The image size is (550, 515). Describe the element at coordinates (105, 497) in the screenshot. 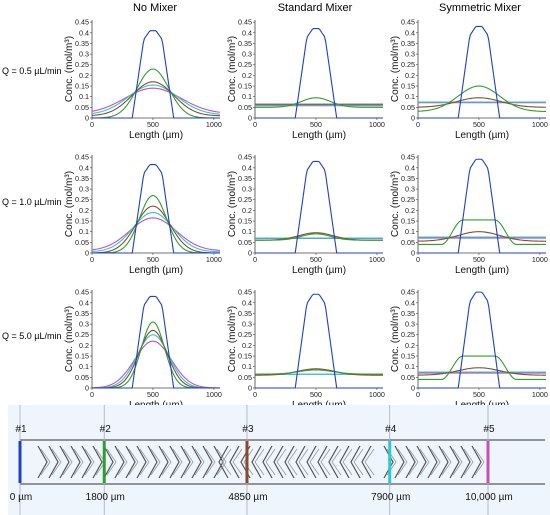

I see `marker-distance: 1800 µm` at that location.